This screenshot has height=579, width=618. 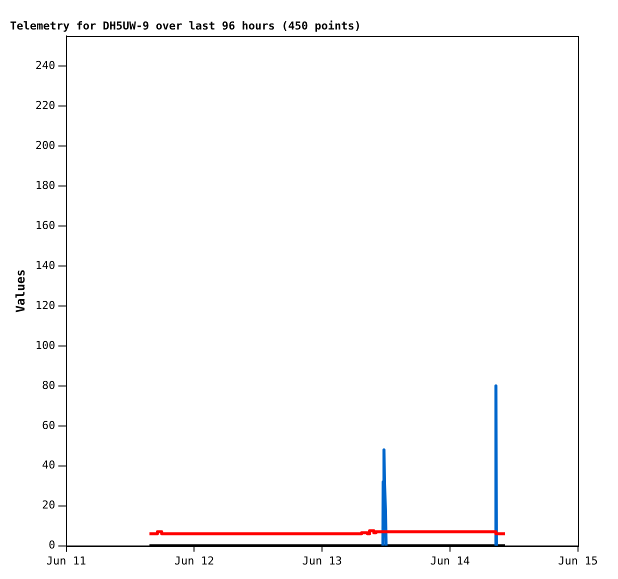 What do you see at coordinates (45, 145) in the screenshot?
I see `y-tick-label: 200` at bounding box center [45, 145].